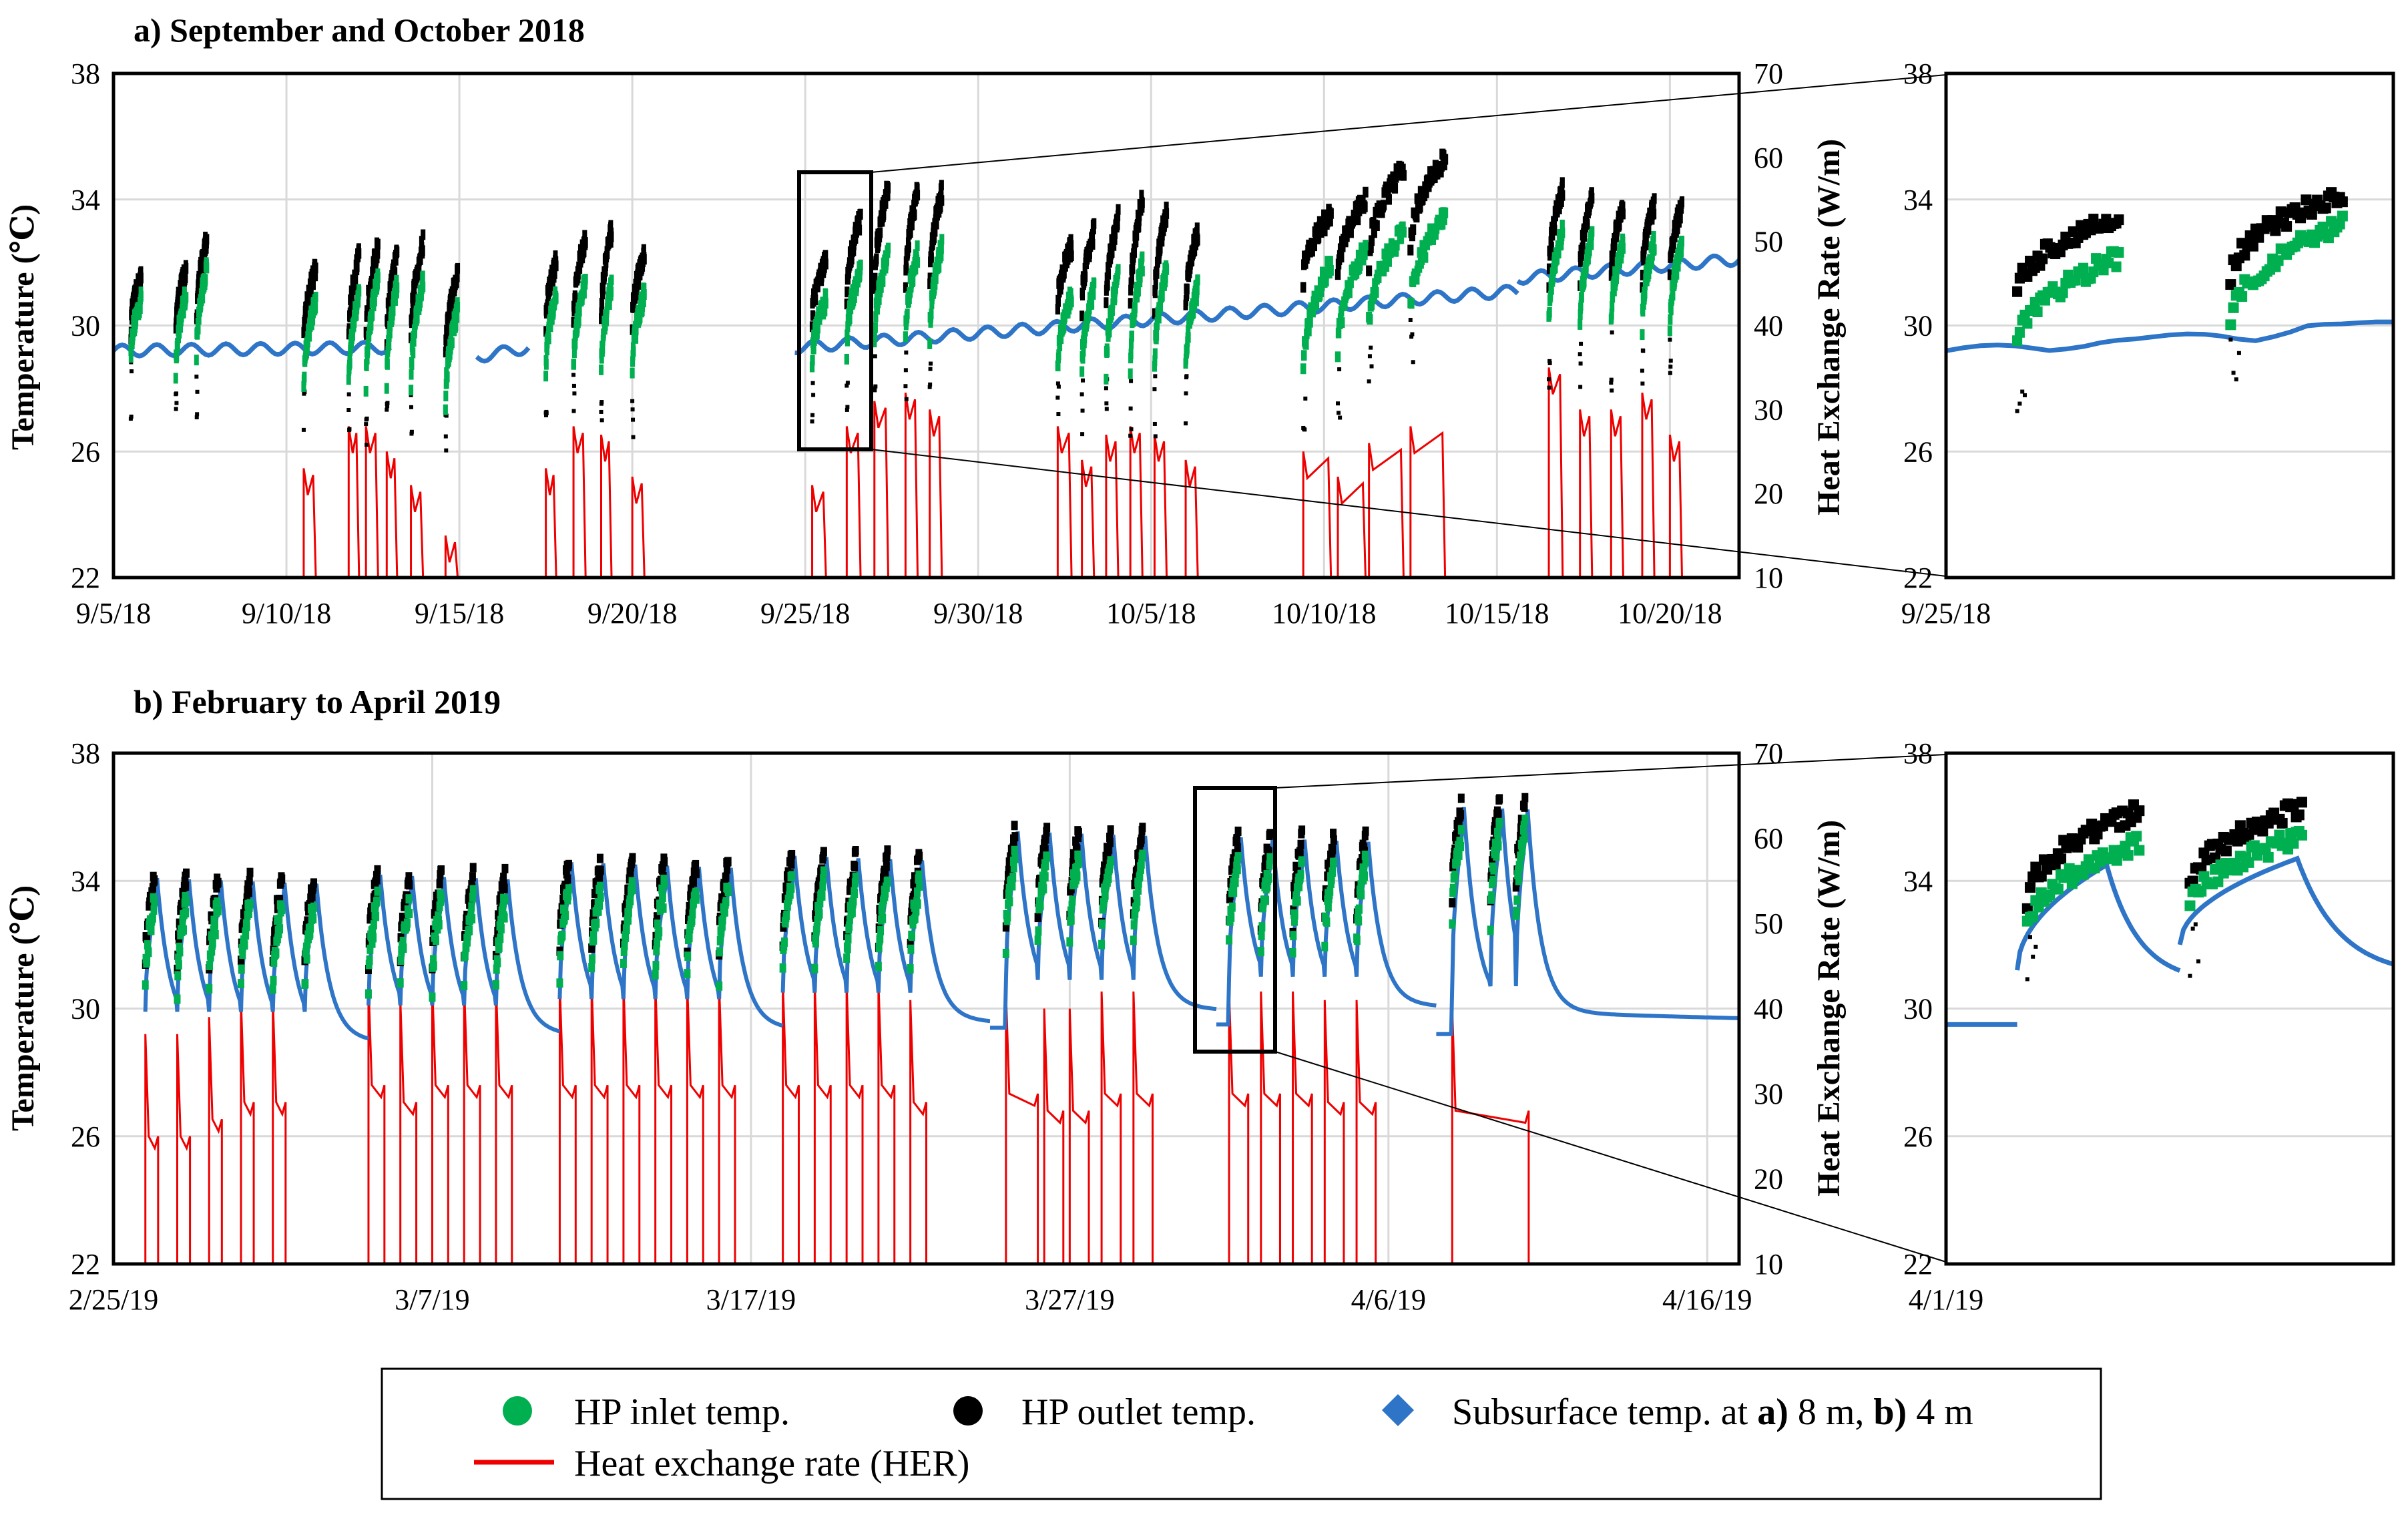  I want to click on a-main-y2tick: 10, so click(1769, 578).